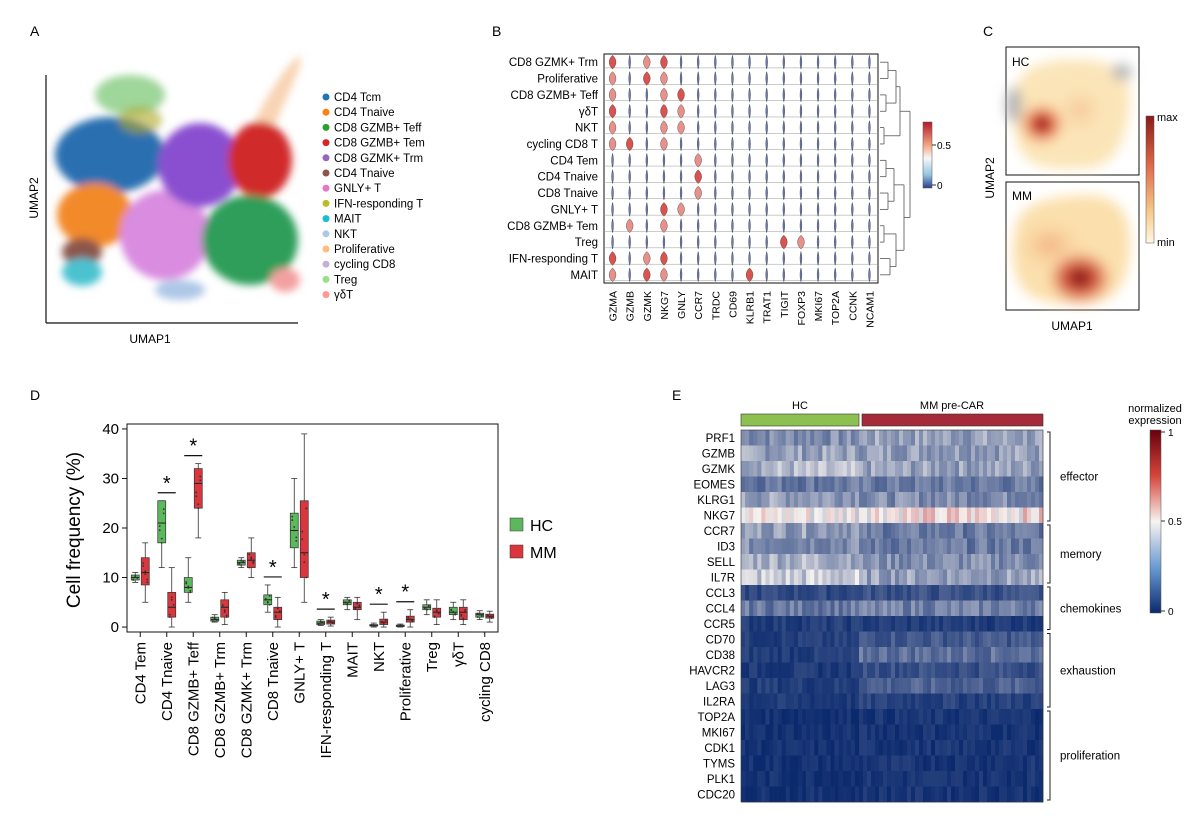  I want to click on panel-a-xlabel: UMAP1, so click(150, 339).